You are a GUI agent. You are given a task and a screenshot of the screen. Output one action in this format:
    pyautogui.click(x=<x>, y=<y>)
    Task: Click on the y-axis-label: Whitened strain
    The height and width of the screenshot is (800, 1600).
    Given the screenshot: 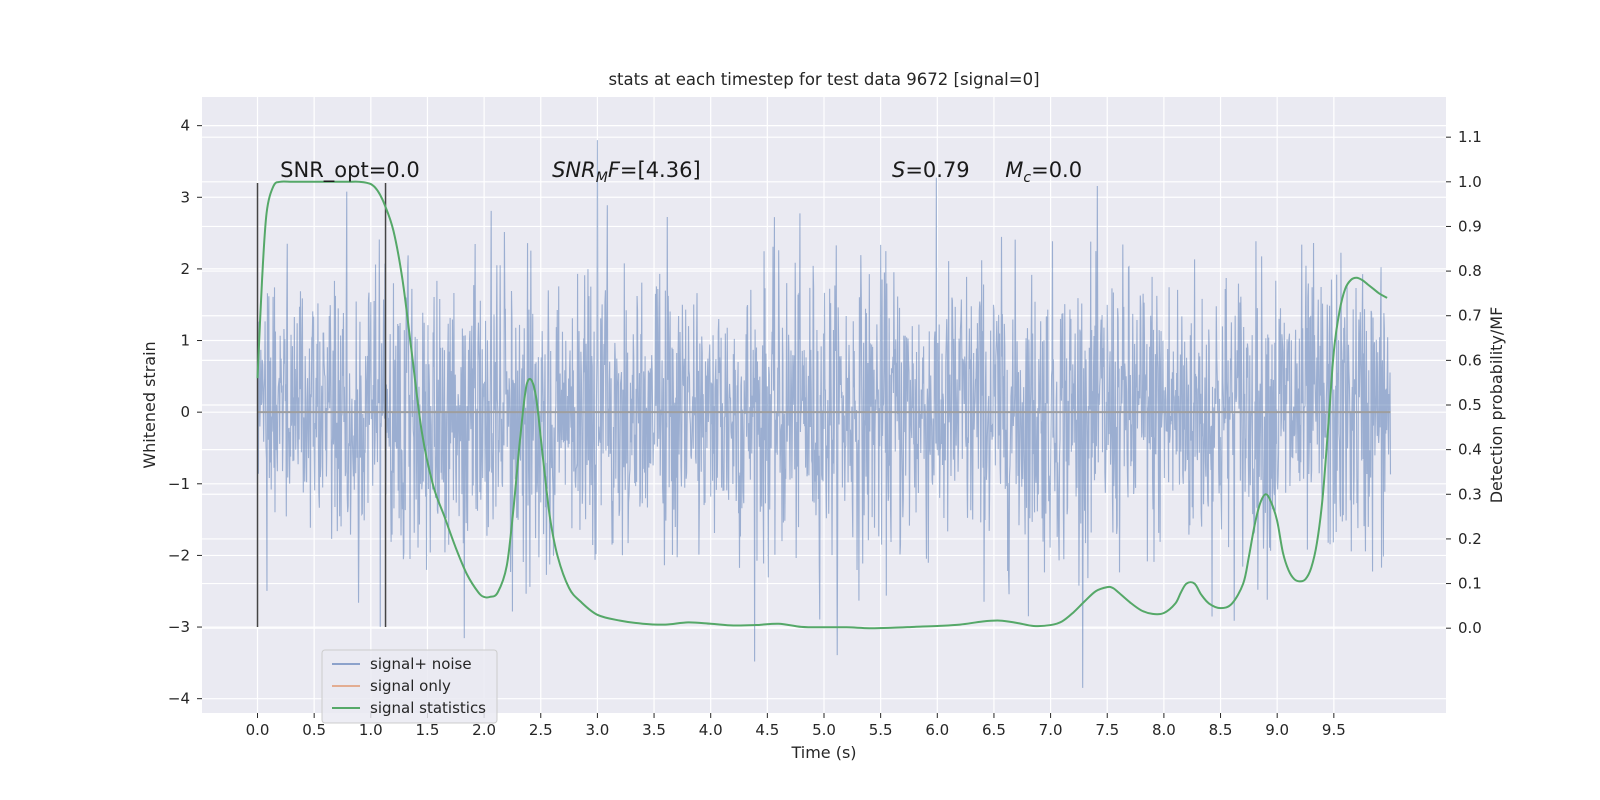 What is the action you would take?
    pyautogui.click(x=149, y=404)
    